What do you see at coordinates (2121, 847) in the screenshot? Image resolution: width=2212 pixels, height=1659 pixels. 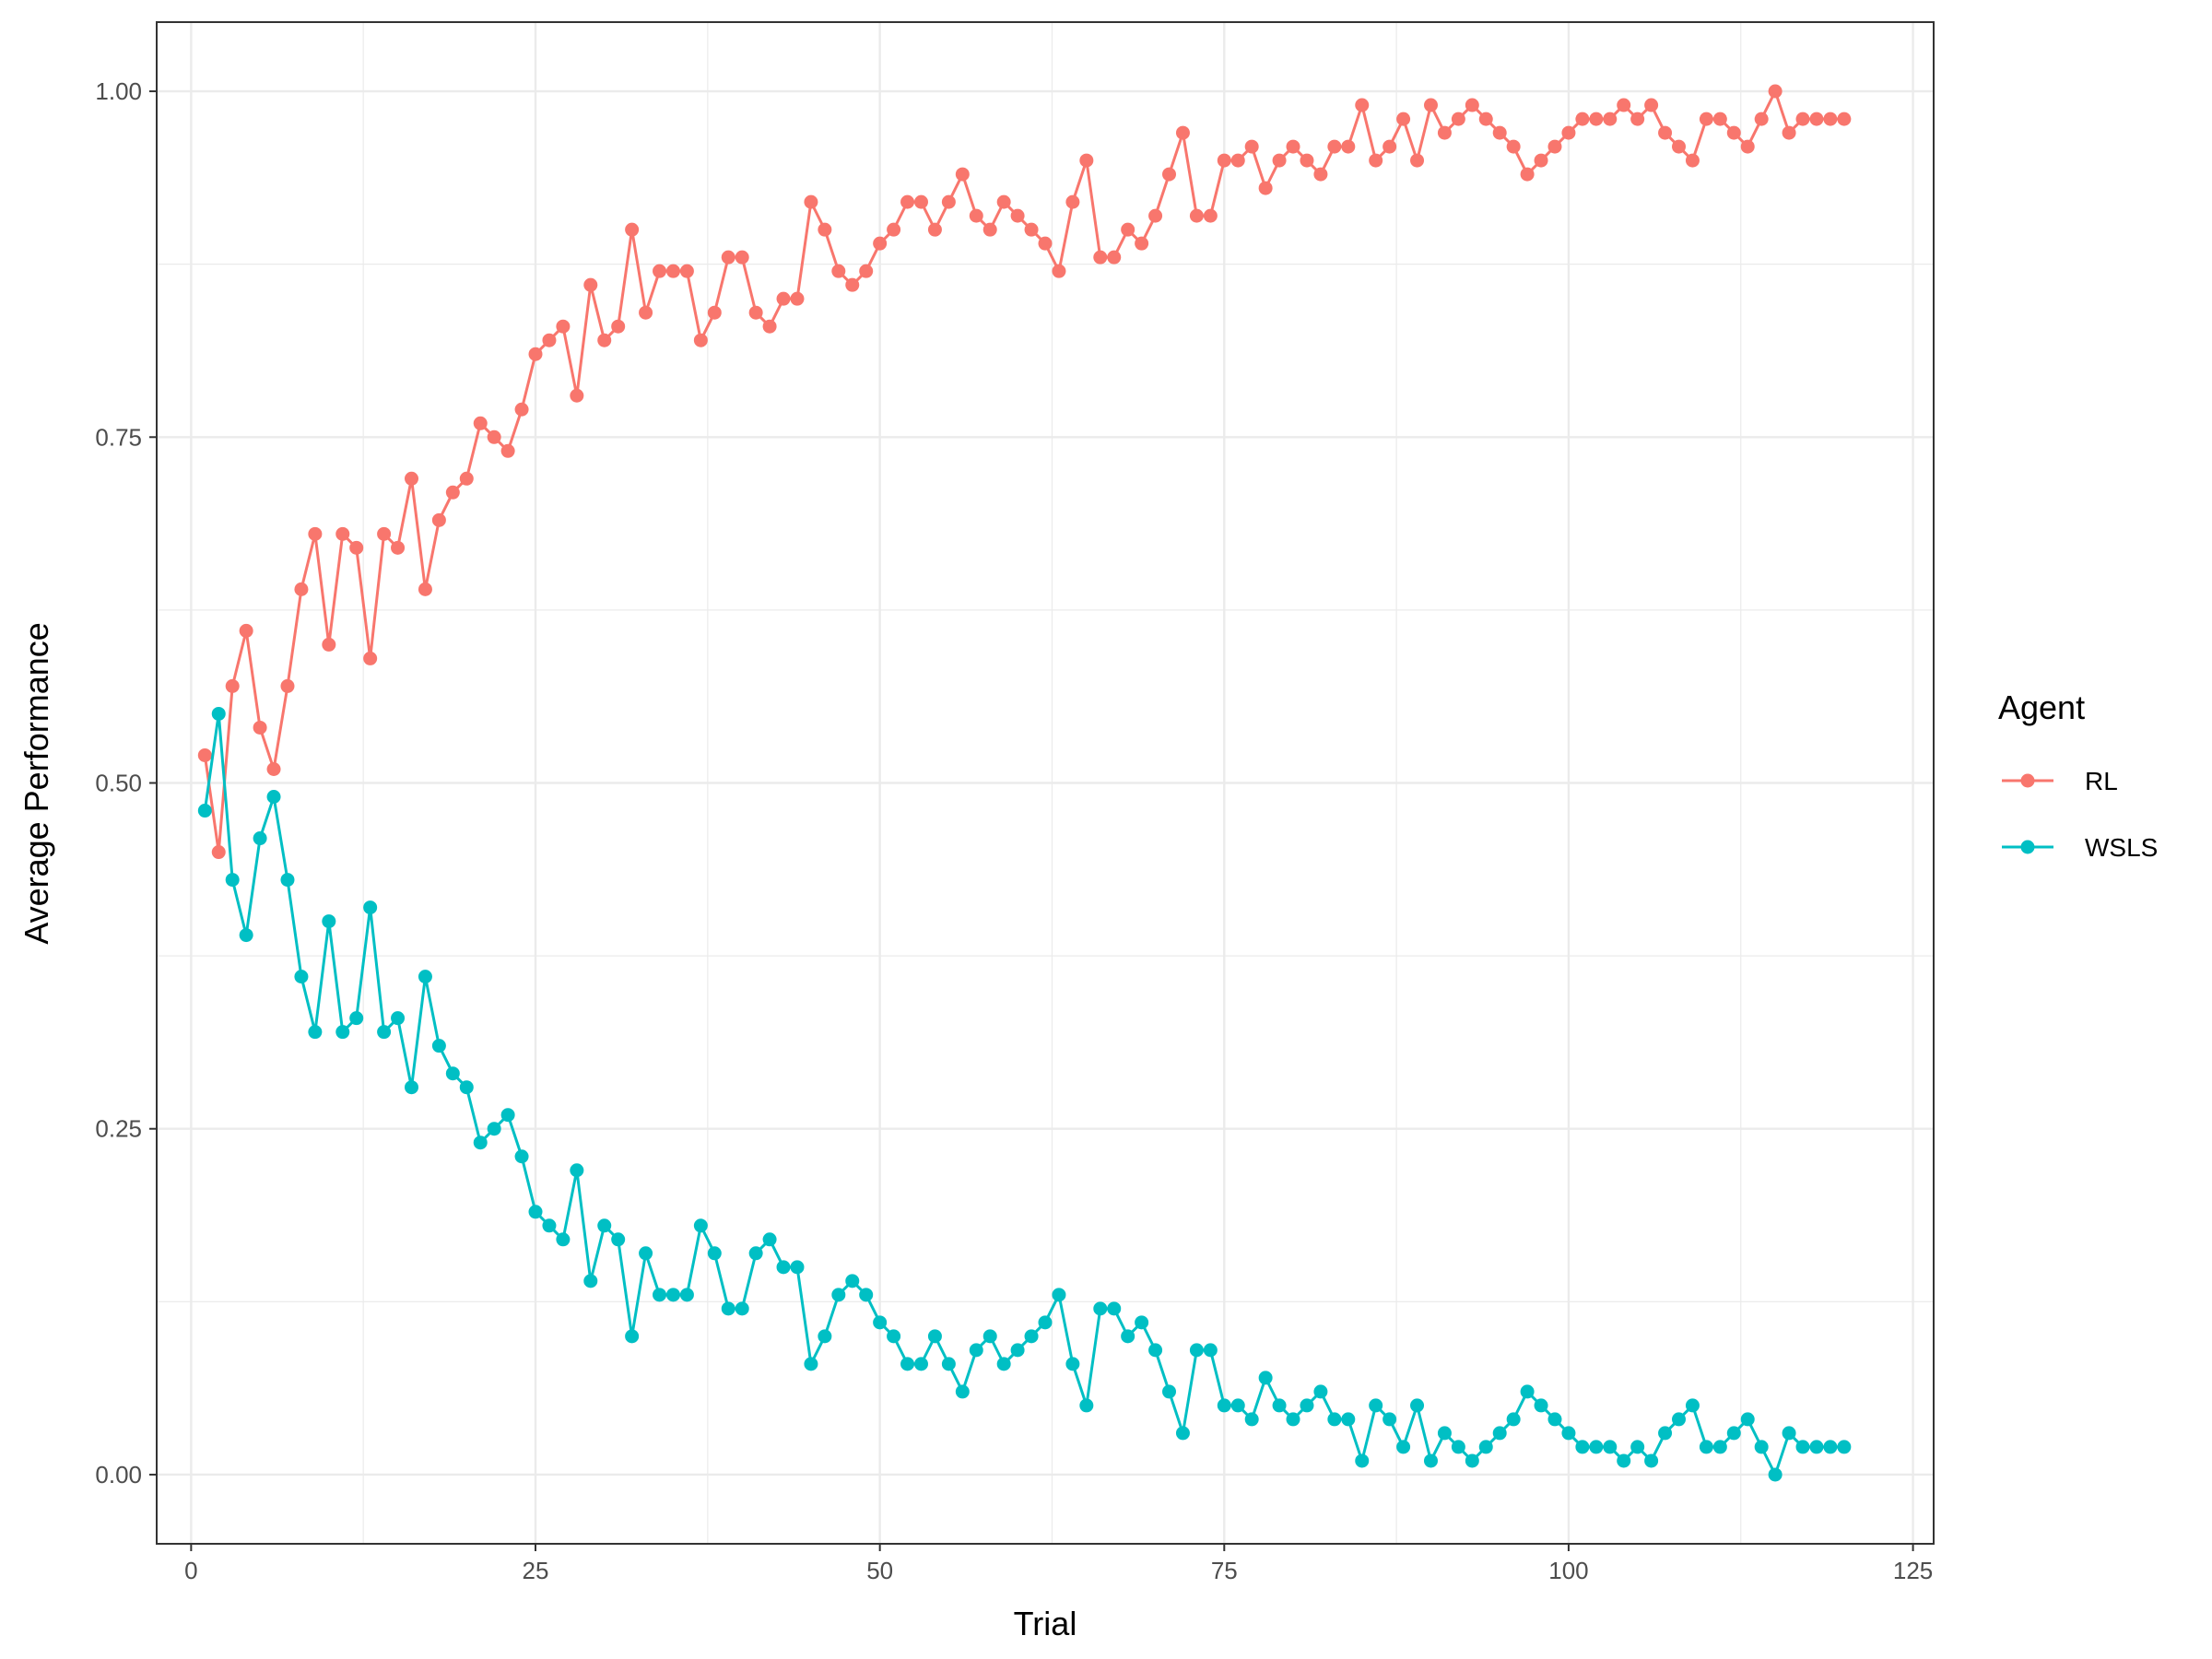 I see `legend-label-wsls: WSLS` at bounding box center [2121, 847].